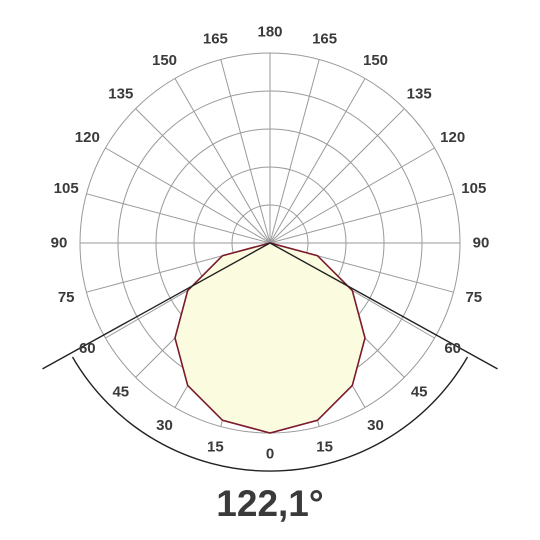  I want to click on beam-angle-label: 122,1°, so click(270, 503).